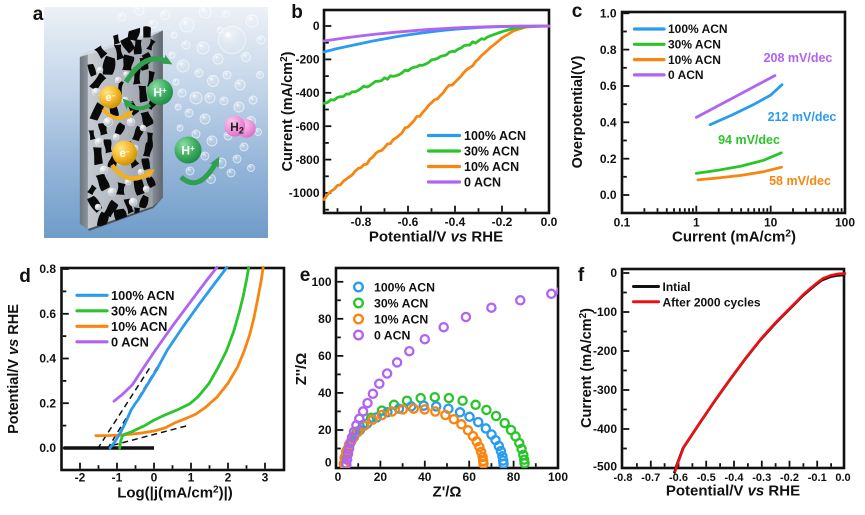 The height and width of the screenshot is (515, 865). Describe the element at coordinates (447, 492) in the screenshot. I see `svg-text: Z'/Ω` at that location.